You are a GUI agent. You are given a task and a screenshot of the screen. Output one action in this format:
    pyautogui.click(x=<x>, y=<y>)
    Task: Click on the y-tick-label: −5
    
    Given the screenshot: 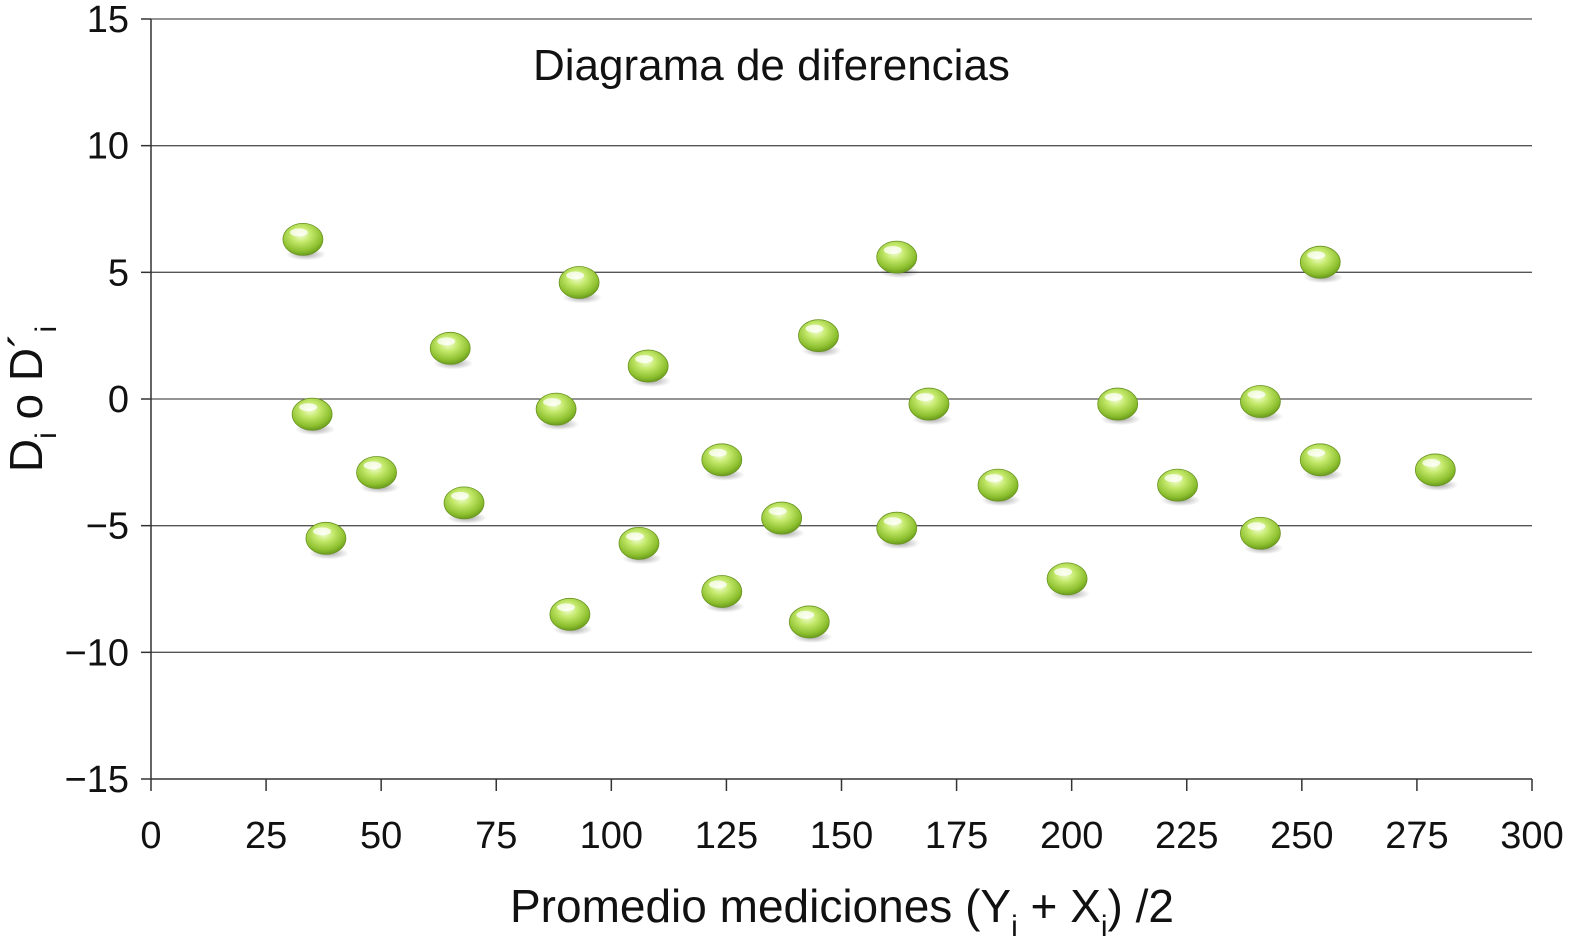 What is the action you would take?
    pyautogui.click(x=107, y=527)
    